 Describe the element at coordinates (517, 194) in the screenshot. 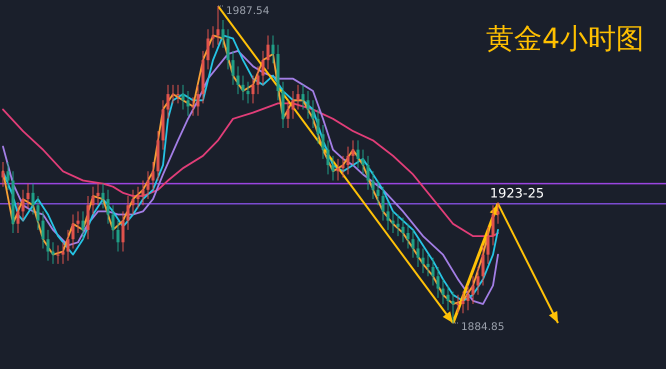

I see `ref-line-label: 1923-25` at that location.